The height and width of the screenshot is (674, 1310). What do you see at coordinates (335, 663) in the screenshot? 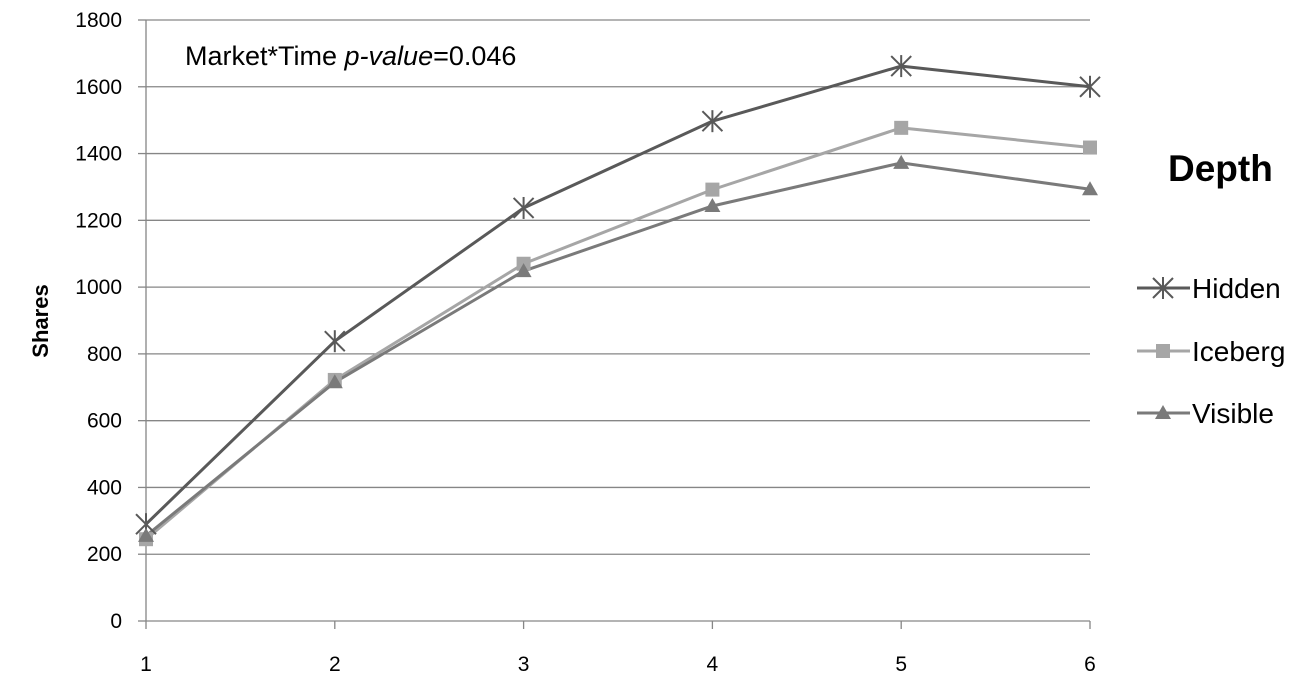
I see `x-tick-label: 2` at bounding box center [335, 663].